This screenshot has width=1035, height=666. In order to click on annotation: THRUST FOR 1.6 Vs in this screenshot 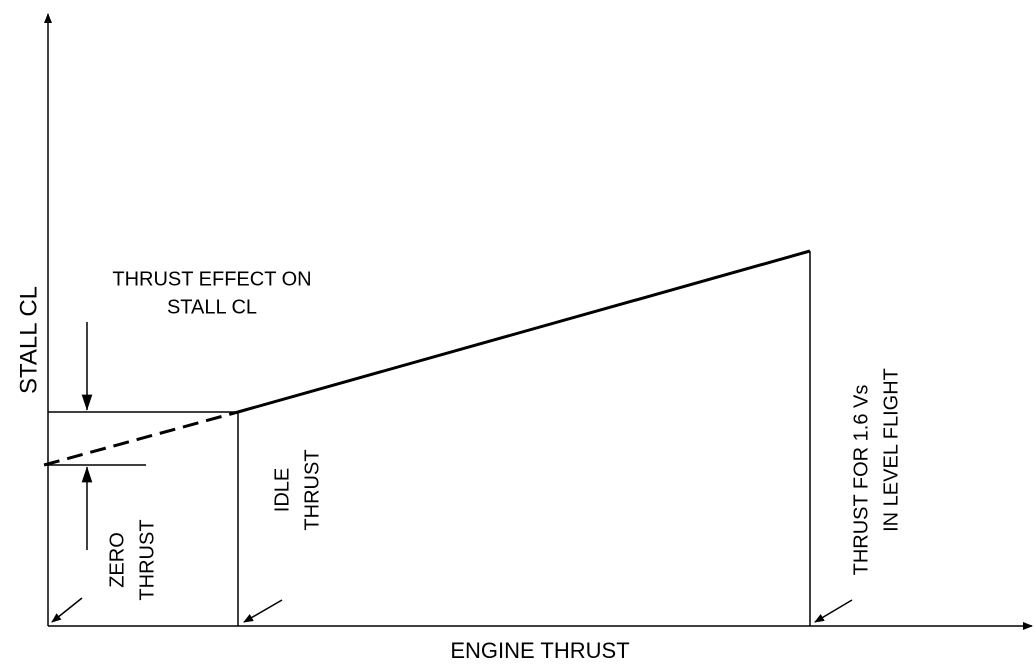, I will do `click(861, 480)`.